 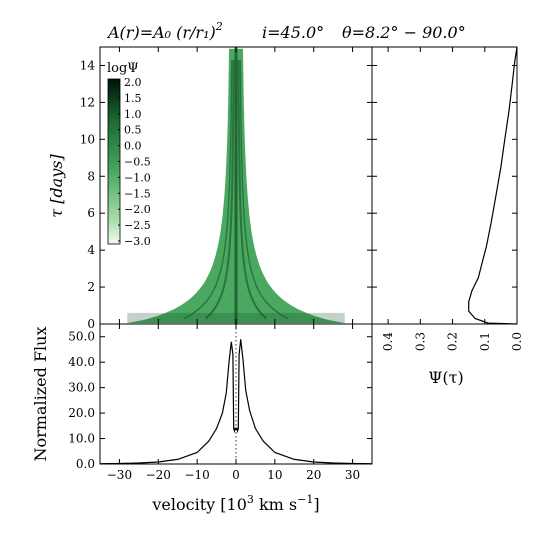 I want to click on flux-profile-curve, so click(x=236, y=402).